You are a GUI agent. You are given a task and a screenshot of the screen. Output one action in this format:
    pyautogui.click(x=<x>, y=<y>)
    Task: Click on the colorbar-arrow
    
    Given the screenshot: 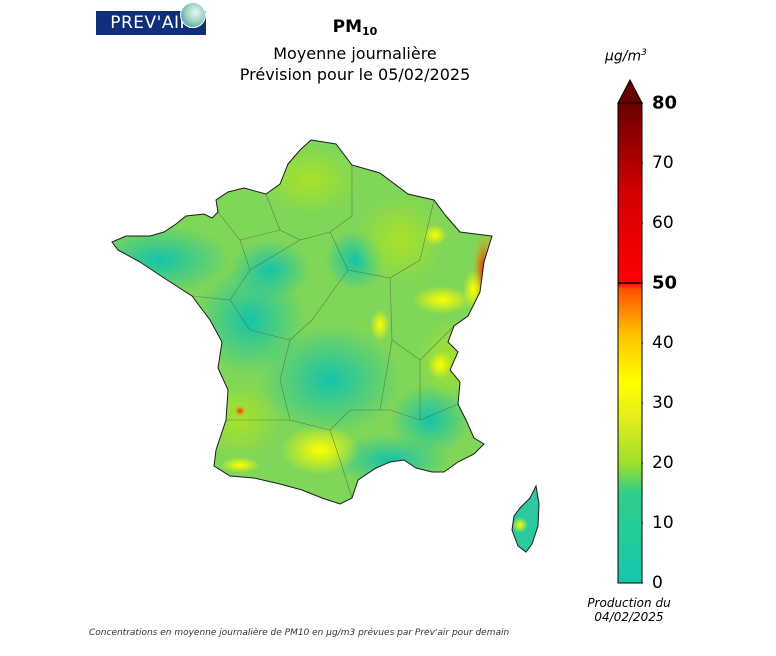 What is the action you would take?
    pyautogui.click(x=630, y=91)
    